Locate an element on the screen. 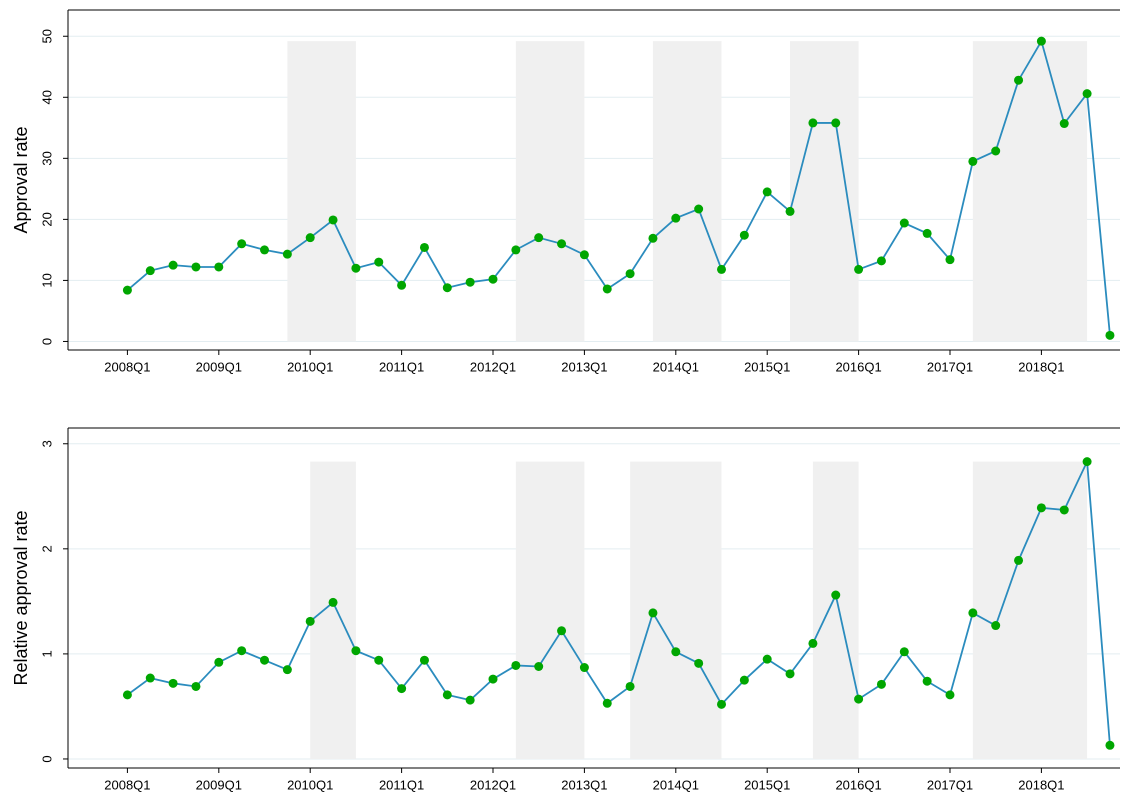  y-tick-label: 40 is located at coordinates (46, 97).